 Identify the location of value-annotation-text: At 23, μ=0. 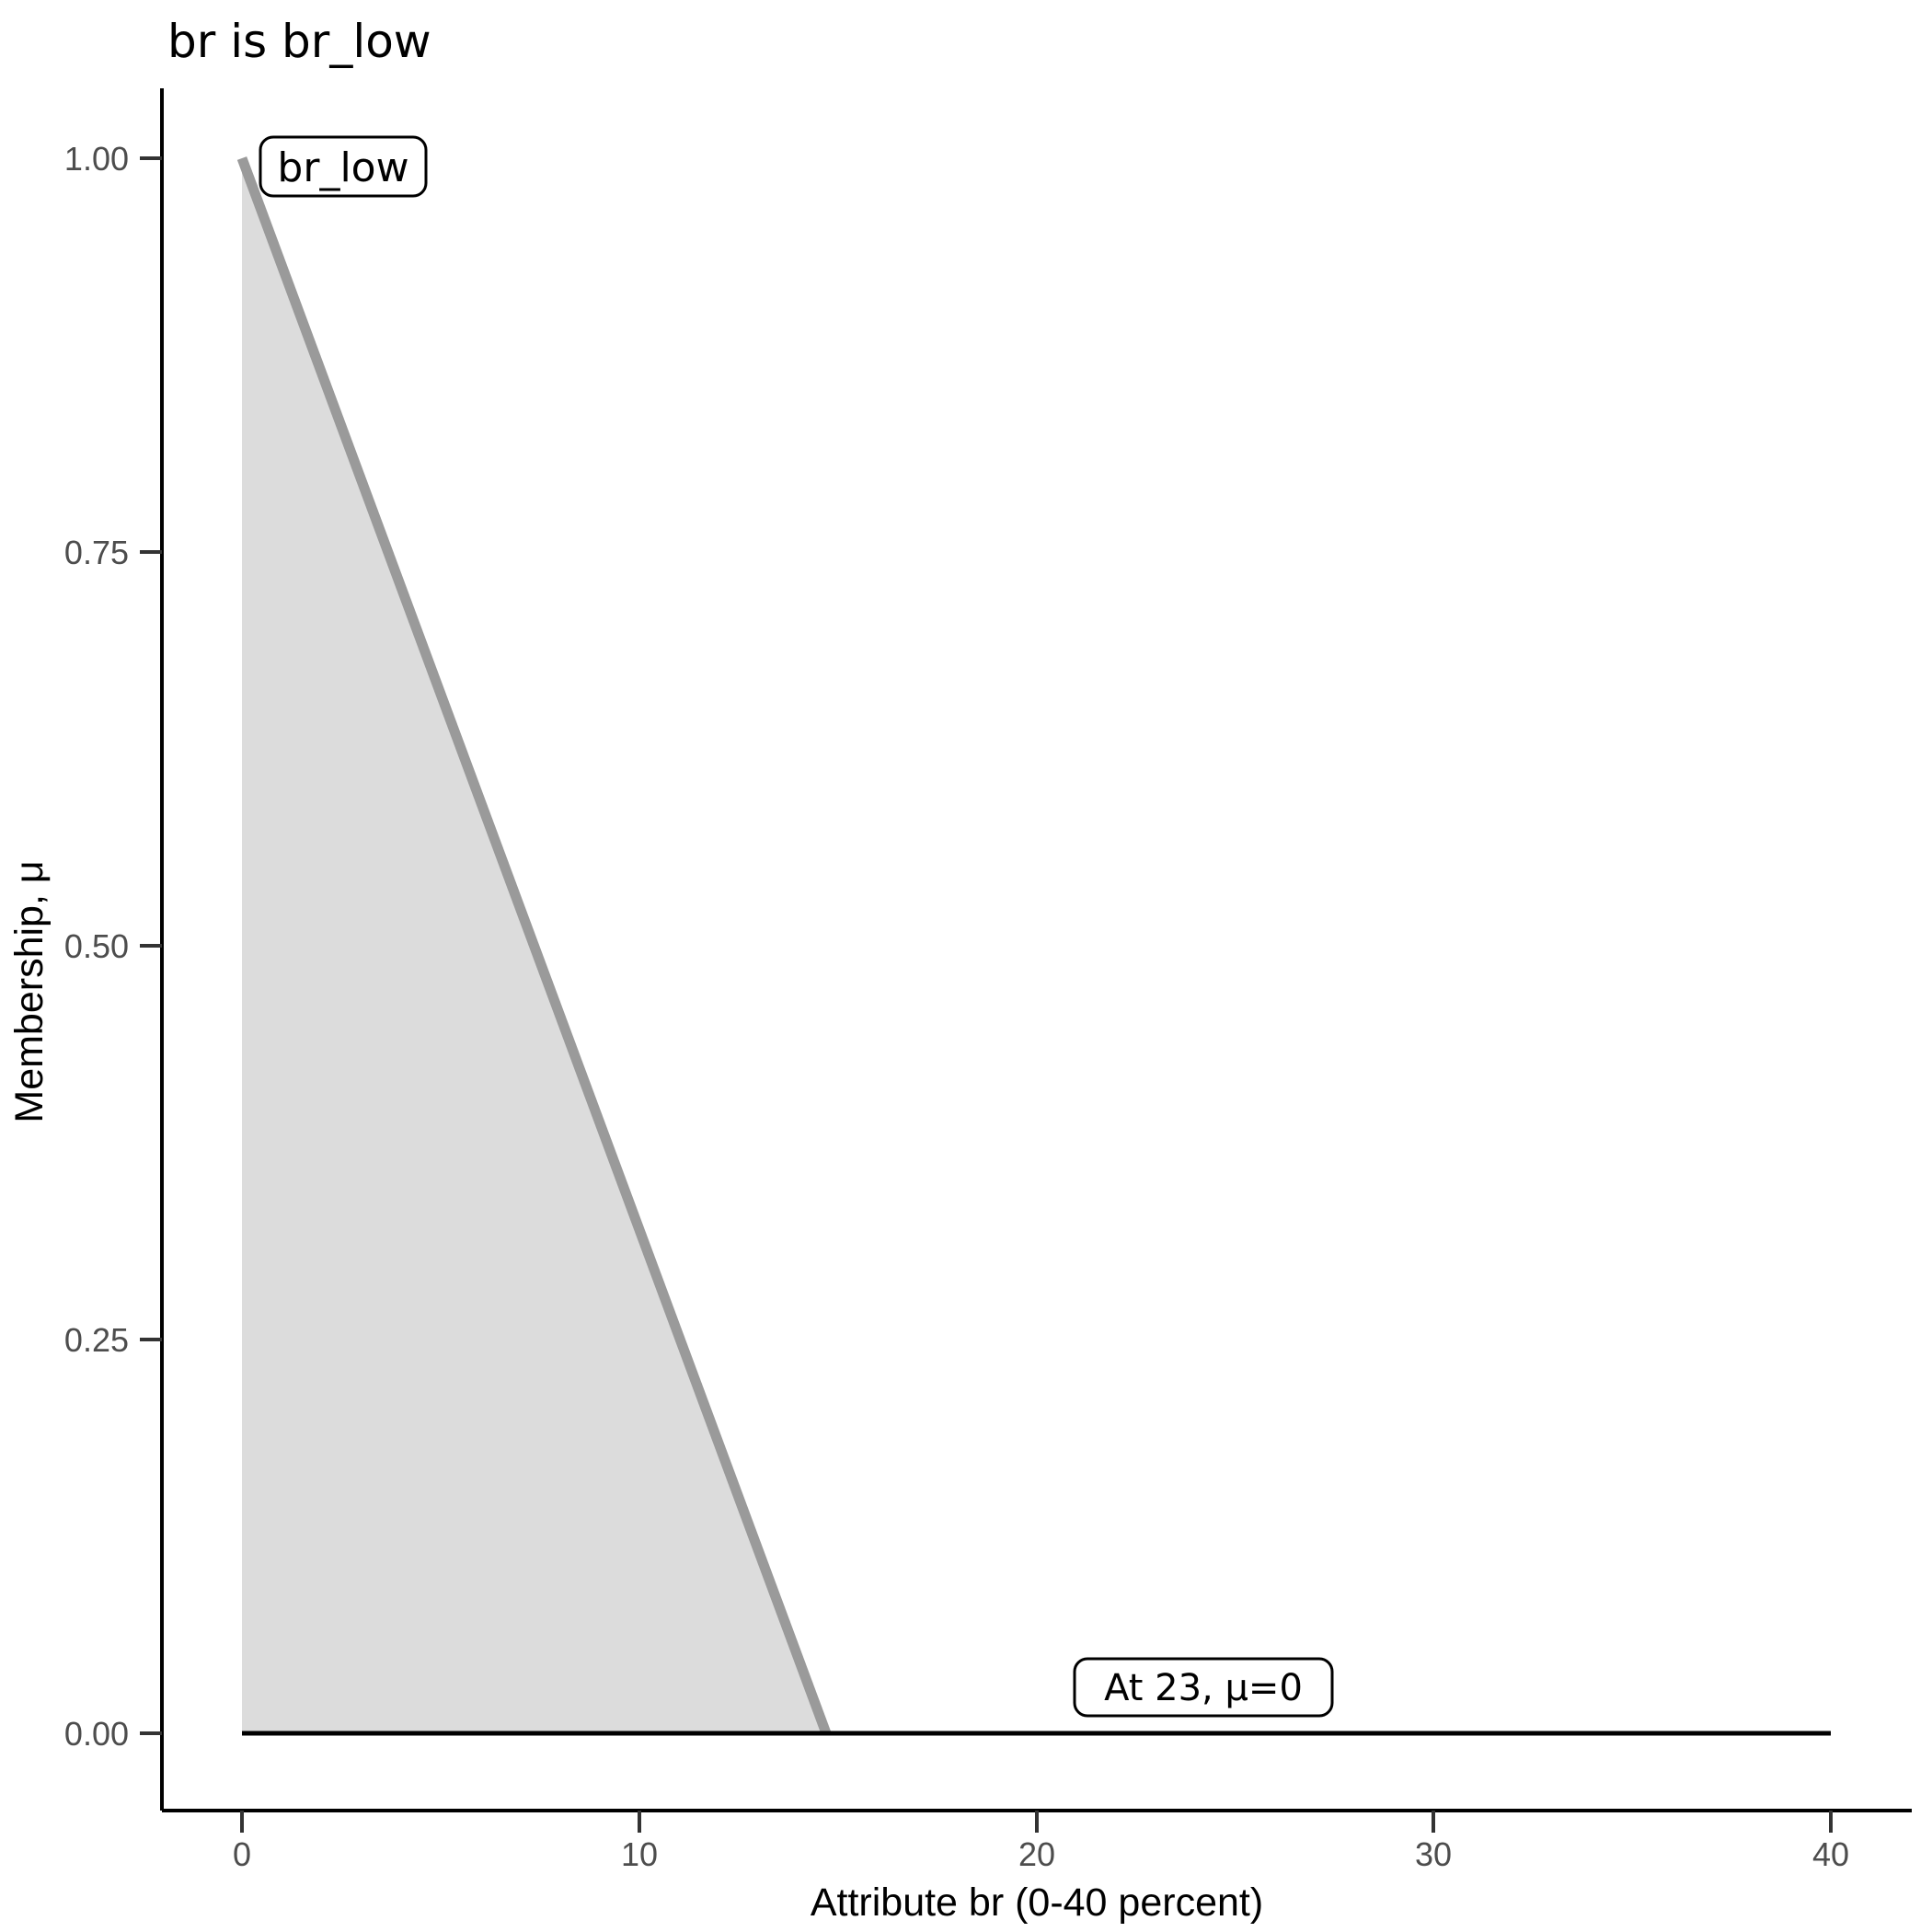
(1203, 1688).